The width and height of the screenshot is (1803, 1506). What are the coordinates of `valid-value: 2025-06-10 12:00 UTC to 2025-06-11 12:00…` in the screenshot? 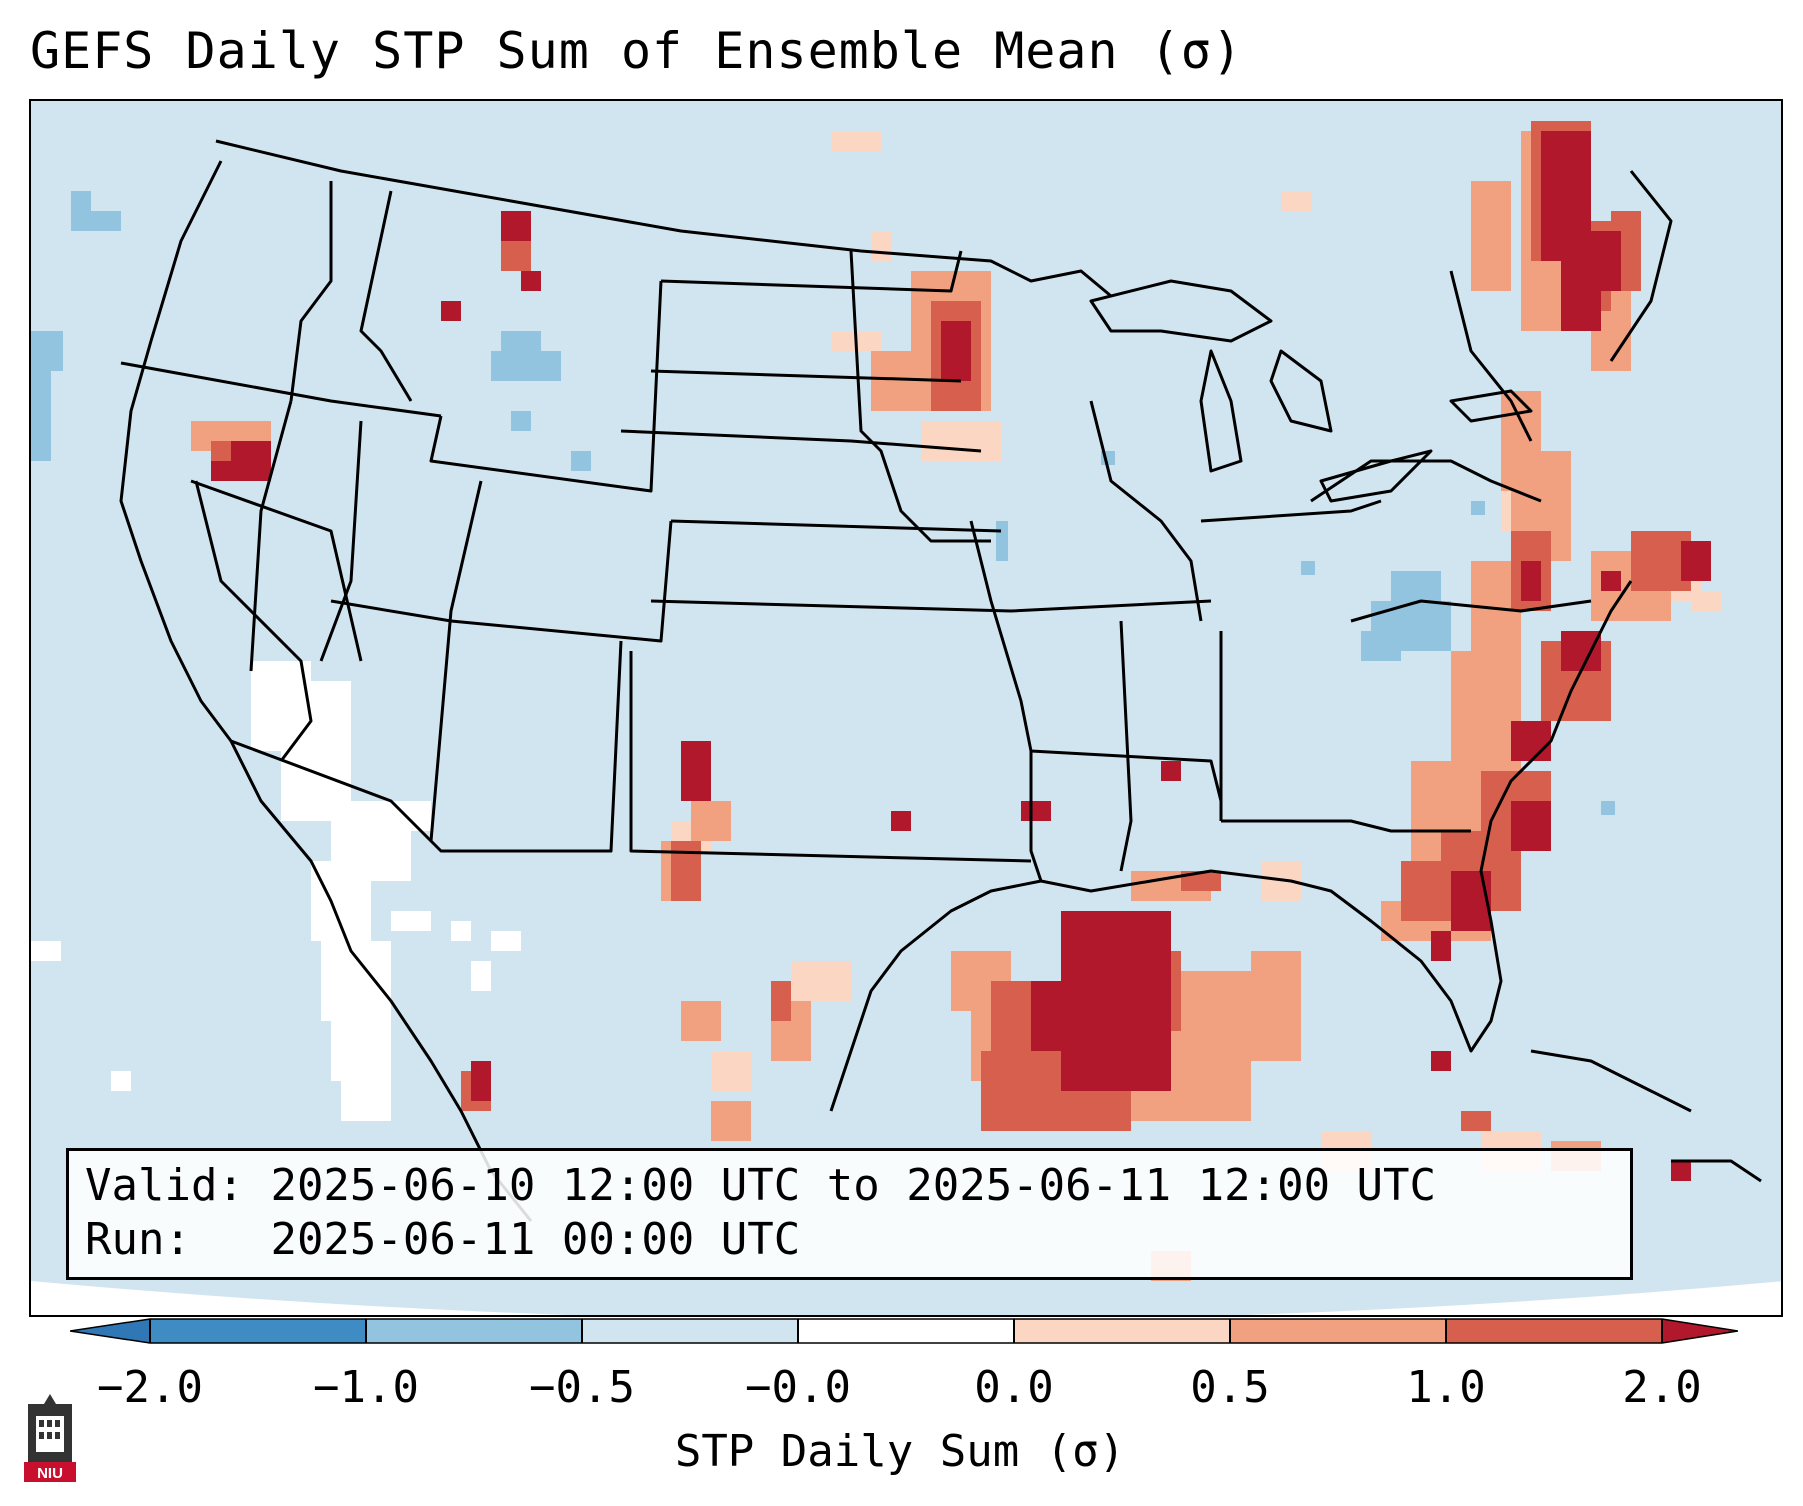 It's located at (853, 1185).